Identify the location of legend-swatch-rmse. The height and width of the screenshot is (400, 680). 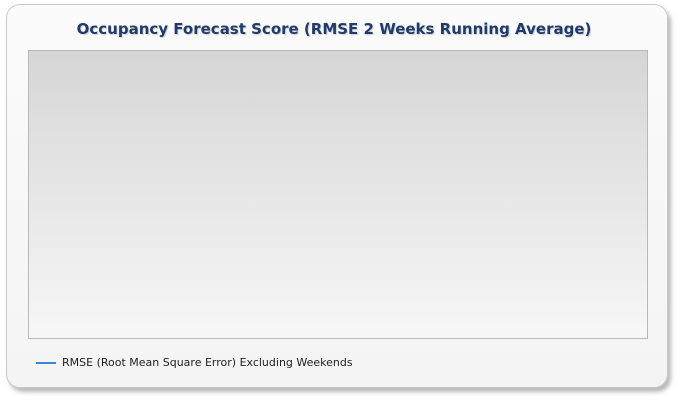
(46, 362).